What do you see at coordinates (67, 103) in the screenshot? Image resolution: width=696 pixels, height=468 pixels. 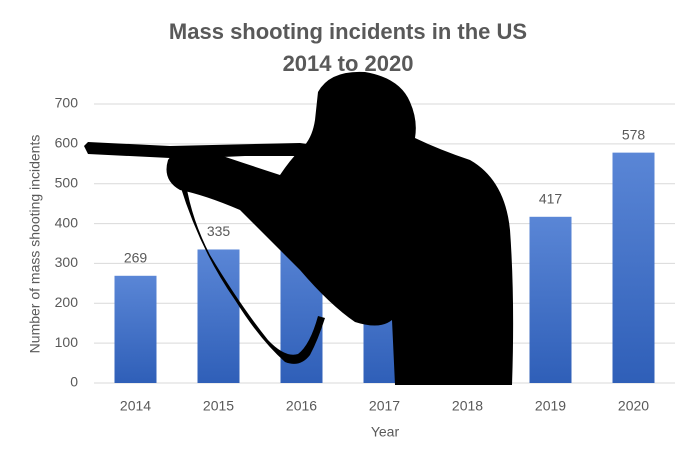 I see `y-tick-label: 700` at bounding box center [67, 103].